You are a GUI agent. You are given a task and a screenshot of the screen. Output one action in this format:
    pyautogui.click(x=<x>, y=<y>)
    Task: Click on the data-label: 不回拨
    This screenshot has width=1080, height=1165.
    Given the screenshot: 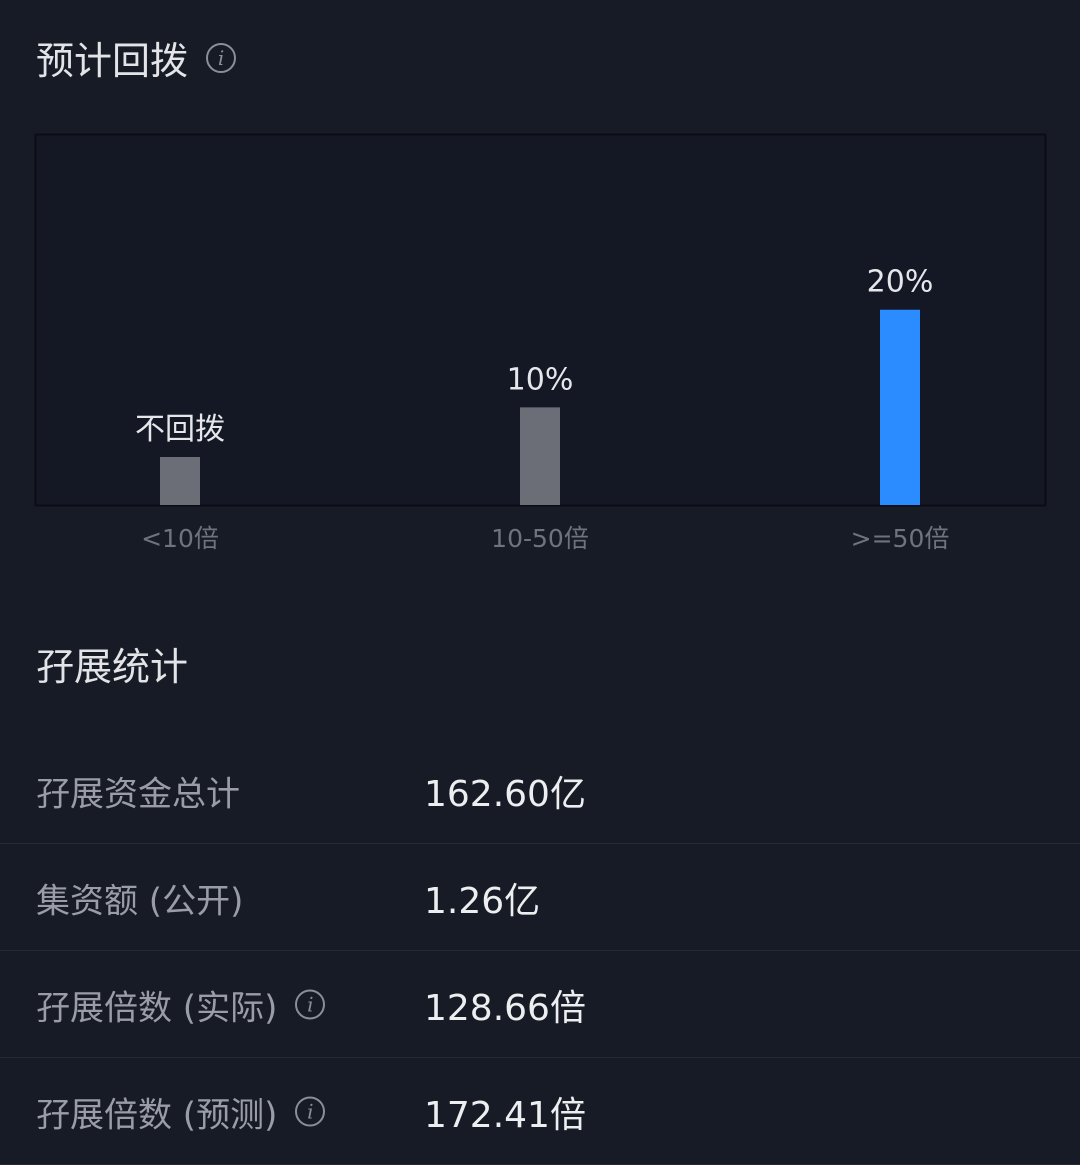 What is the action you would take?
    pyautogui.click(x=180, y=429)
    